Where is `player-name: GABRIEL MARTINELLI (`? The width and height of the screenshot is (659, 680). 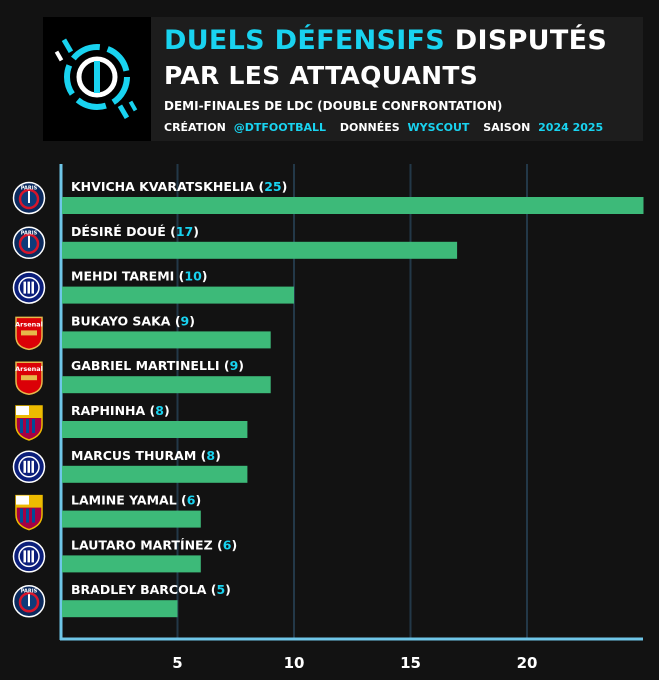 player-name: GABRIEL MARTINELLI ( is located at coordinates (150, 365).